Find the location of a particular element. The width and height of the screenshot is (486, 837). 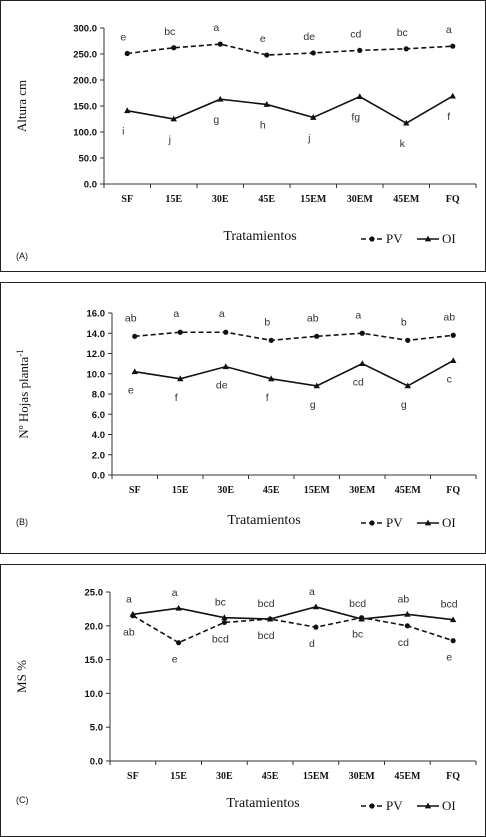

y-axis-title-text: Nº Hojas planta is located at coordinates (23, 398).